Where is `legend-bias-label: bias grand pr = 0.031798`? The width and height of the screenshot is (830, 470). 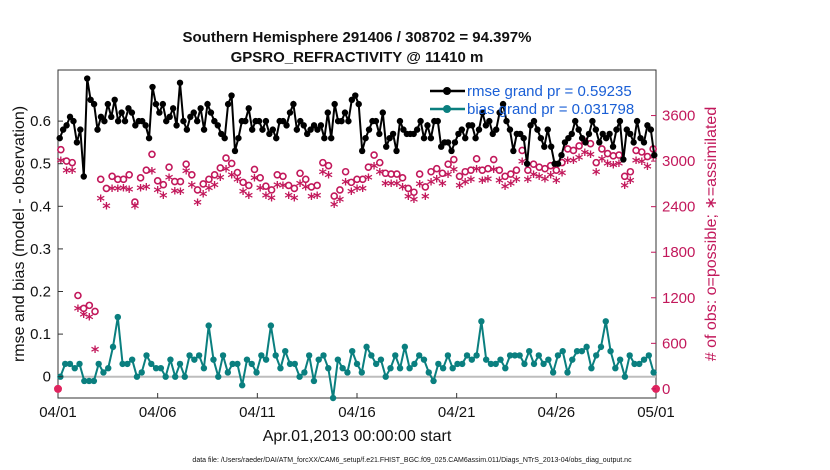 legend-bias-label: bias grand pr = 0.031798 is located at coordinates (550, 109).